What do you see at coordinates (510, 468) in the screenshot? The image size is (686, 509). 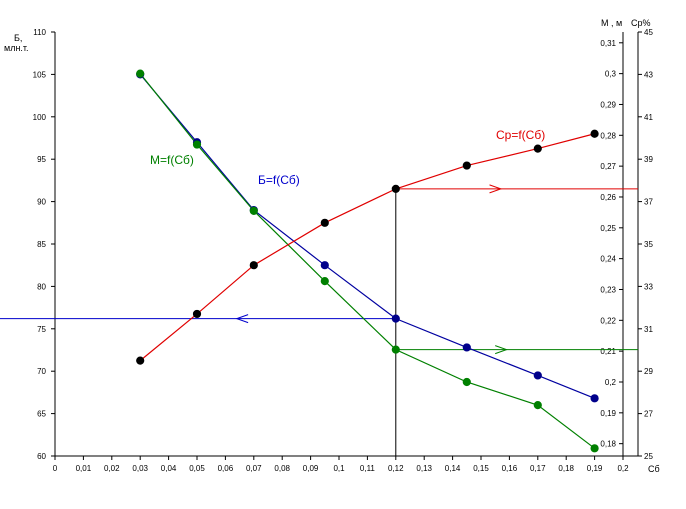 I see `x-tick-label: 0,16` at bounding box center [510, 468].